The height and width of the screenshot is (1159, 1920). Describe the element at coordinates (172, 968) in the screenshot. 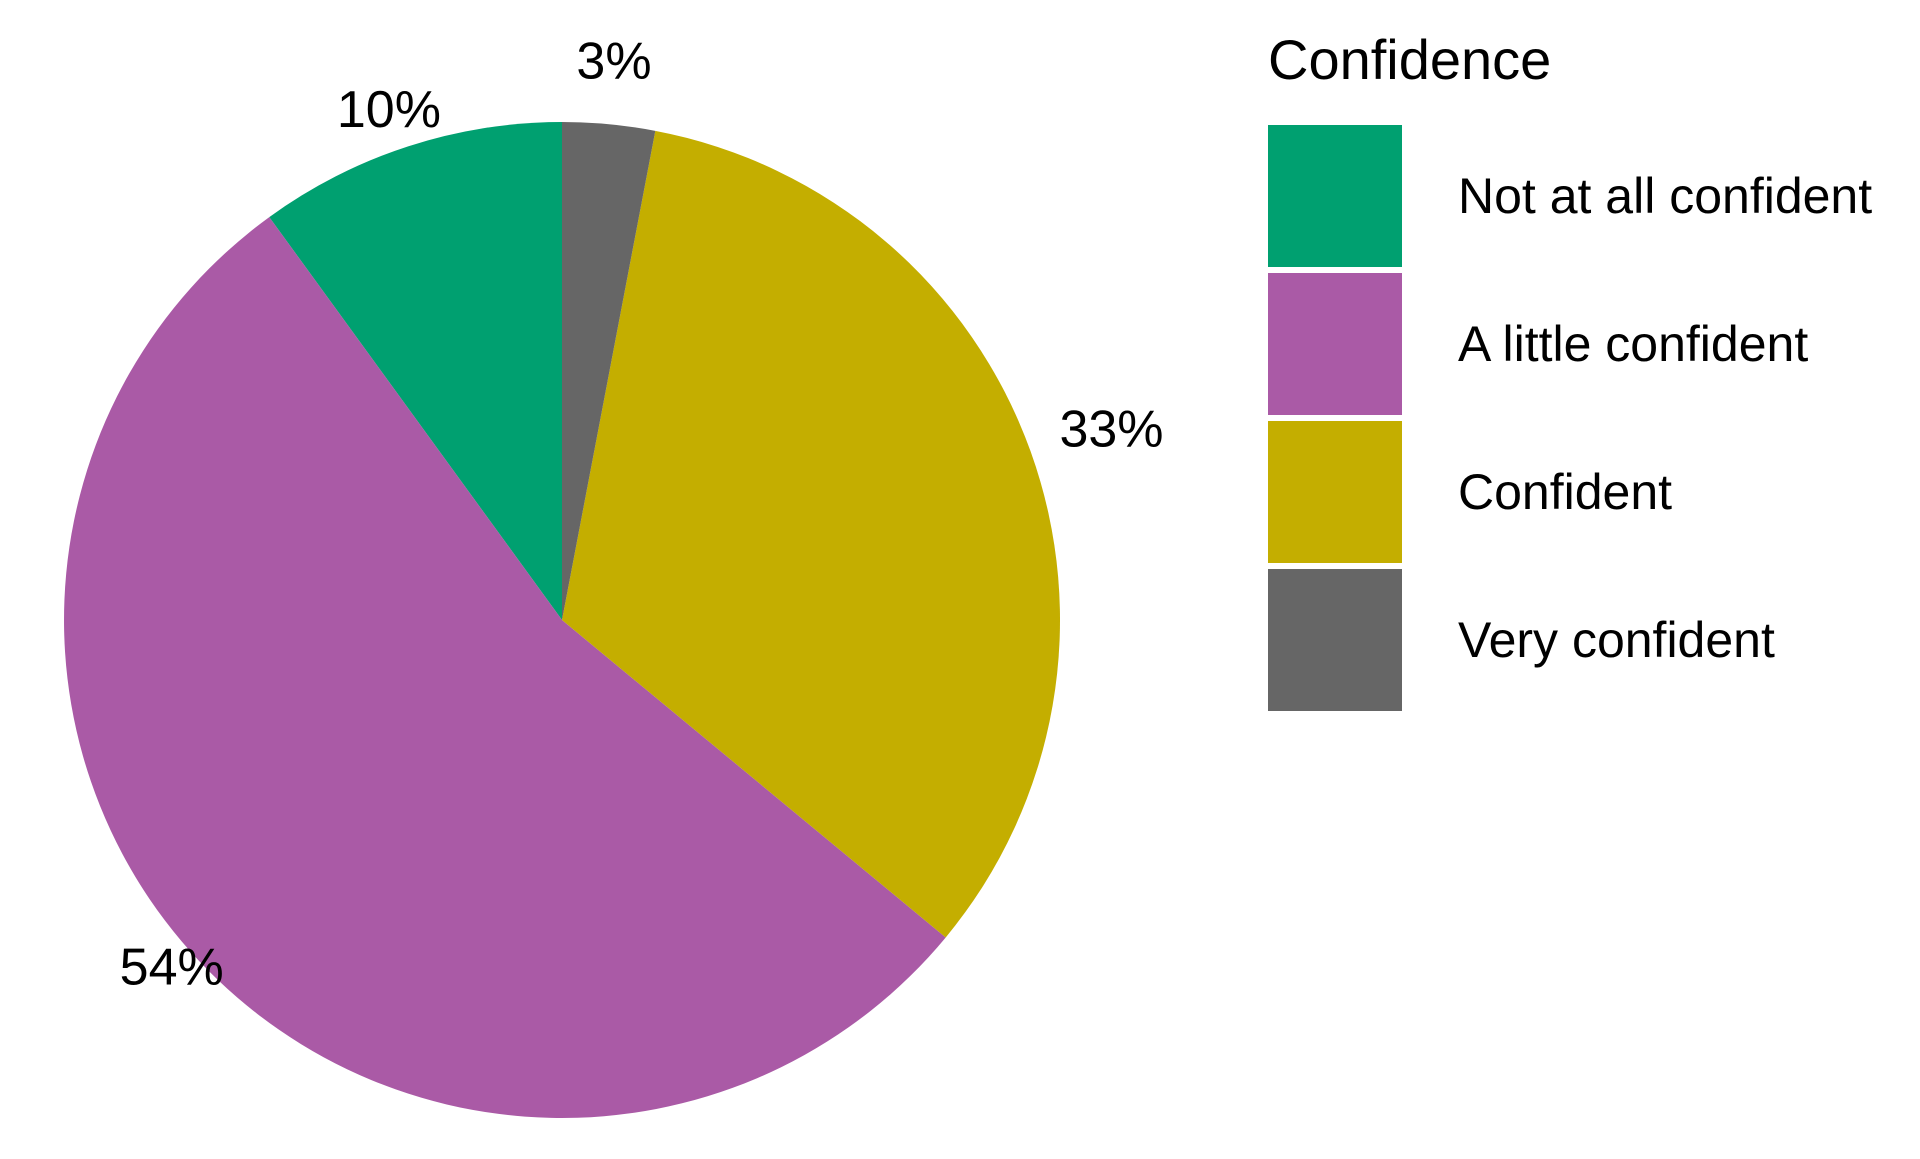

I see `pie-label-a-little-confident: 54%` at that location.